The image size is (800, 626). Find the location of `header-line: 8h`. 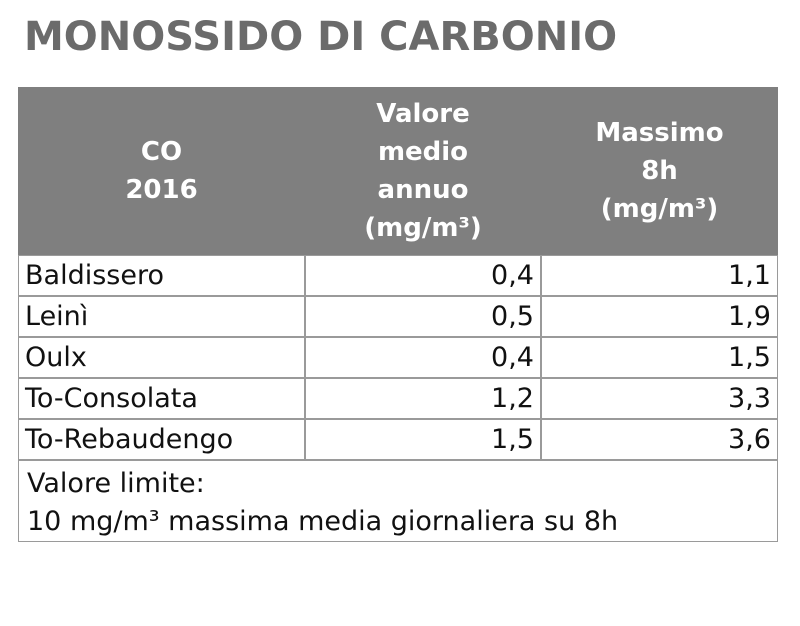

header-line: 8h is located at coordinates (659, 171).